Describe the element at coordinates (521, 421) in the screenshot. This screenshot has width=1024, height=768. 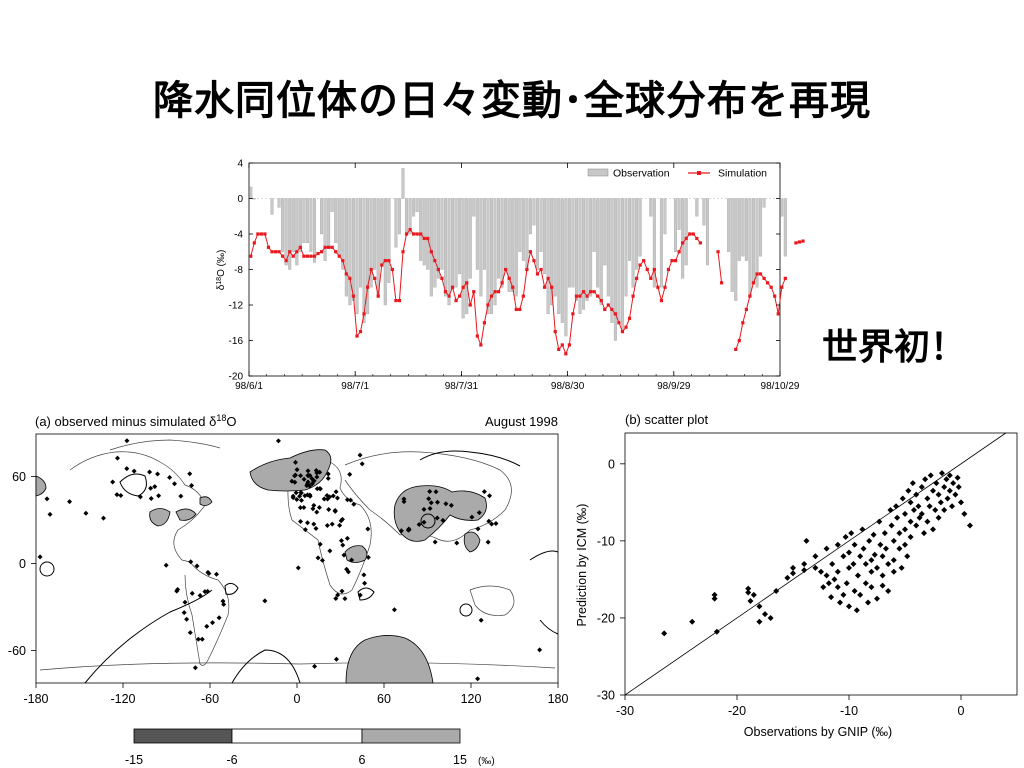
I see `map-period: August 1998` at that location.